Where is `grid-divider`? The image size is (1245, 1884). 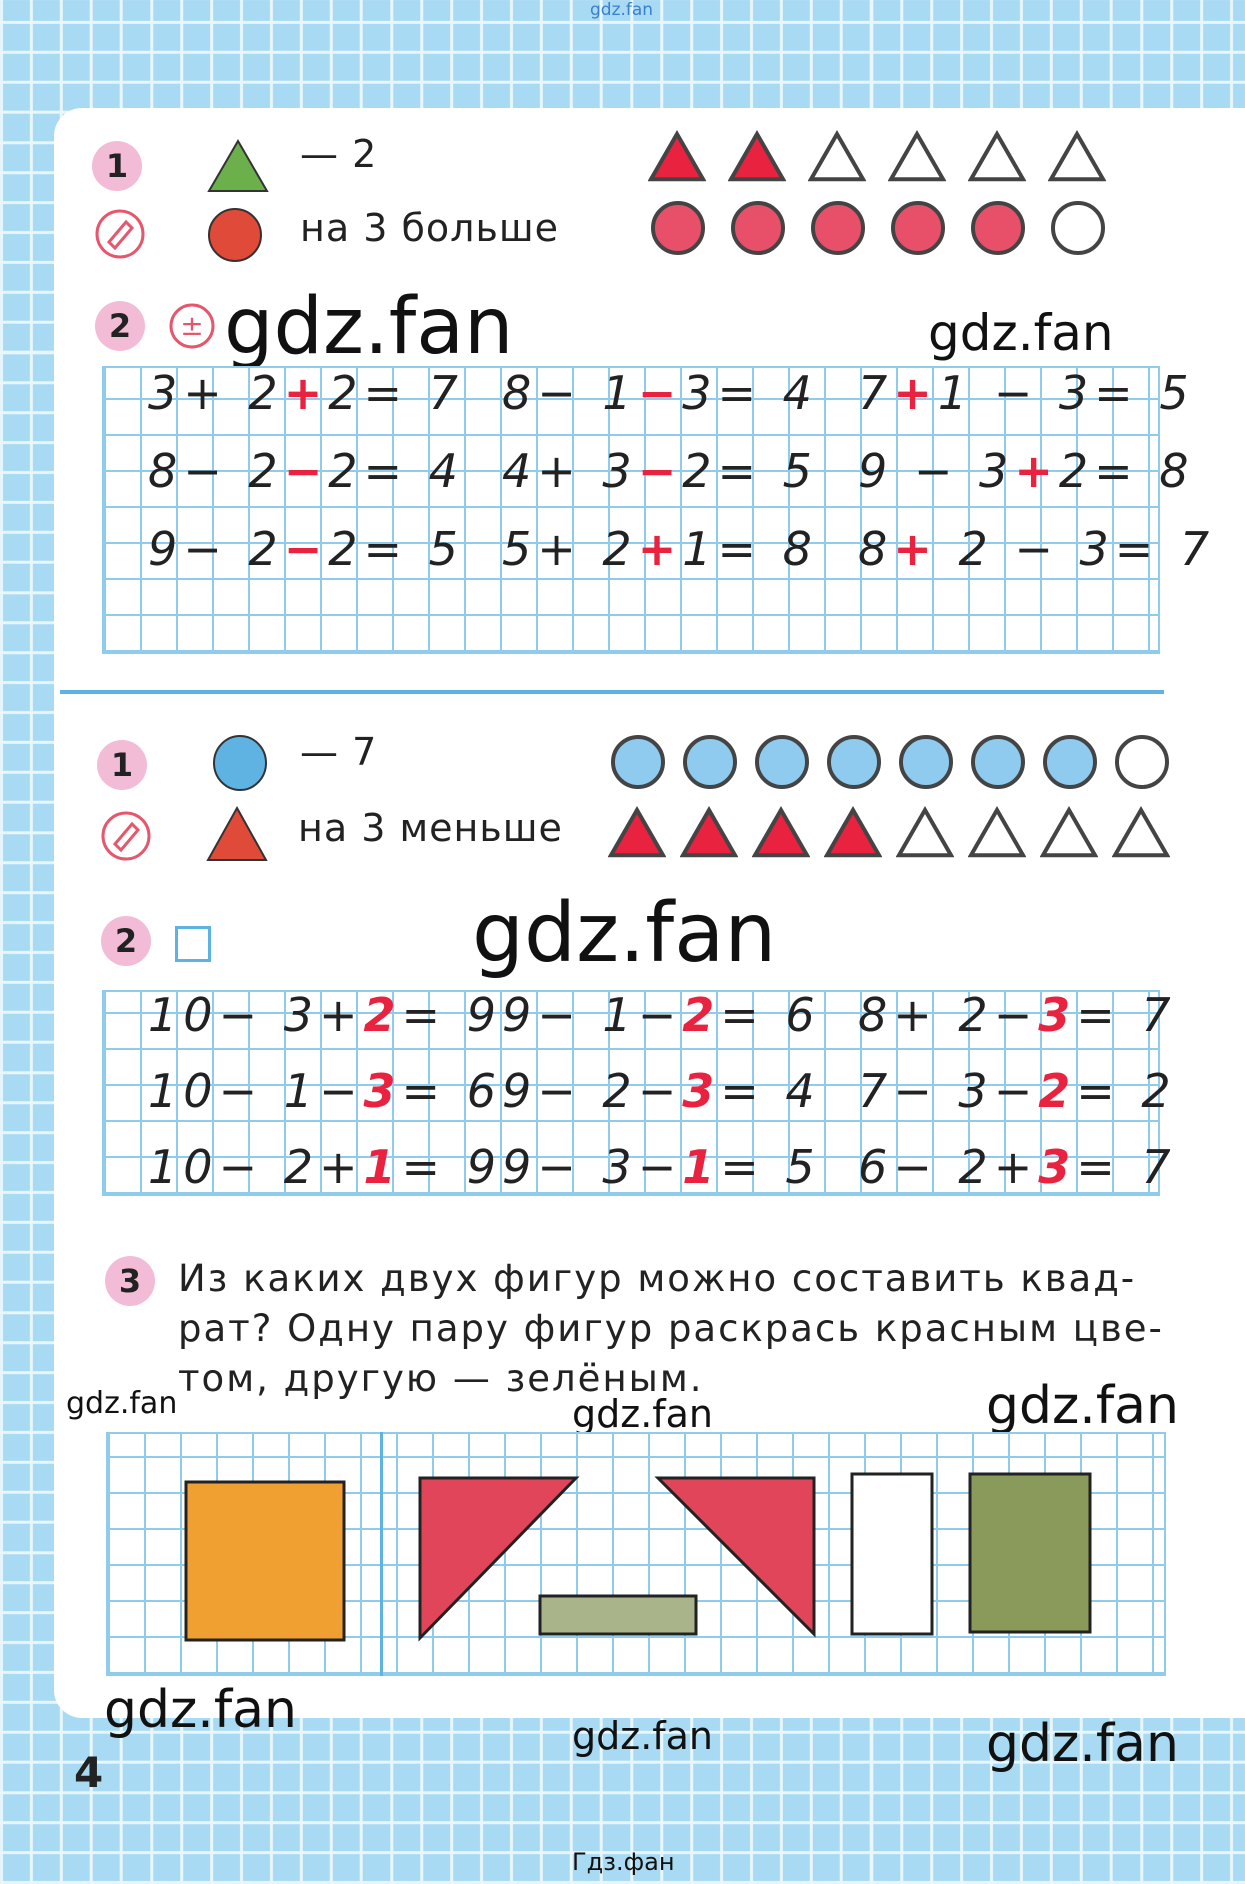 grid-divider is located at coordinates (381, 1554).